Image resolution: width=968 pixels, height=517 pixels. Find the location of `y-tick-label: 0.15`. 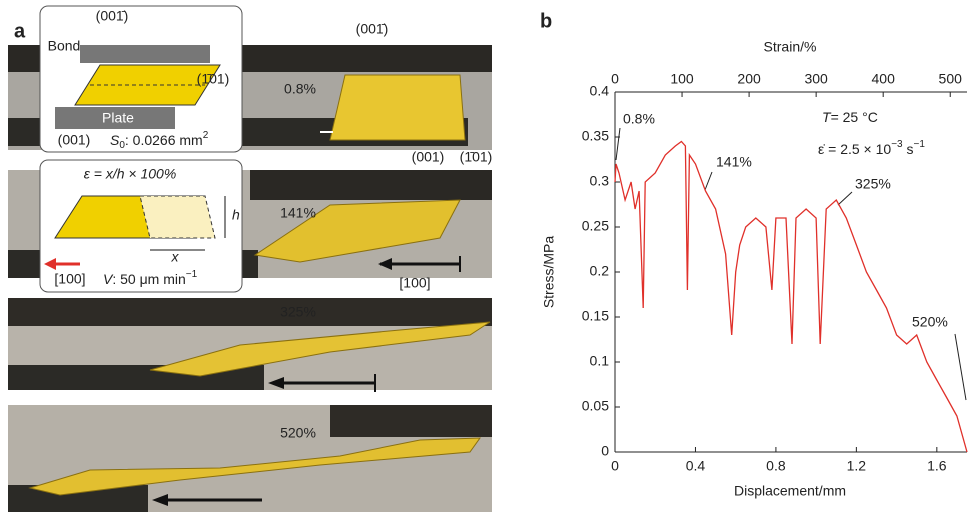

y-tick-label: 0.15 is located at coordinates (595, 316).